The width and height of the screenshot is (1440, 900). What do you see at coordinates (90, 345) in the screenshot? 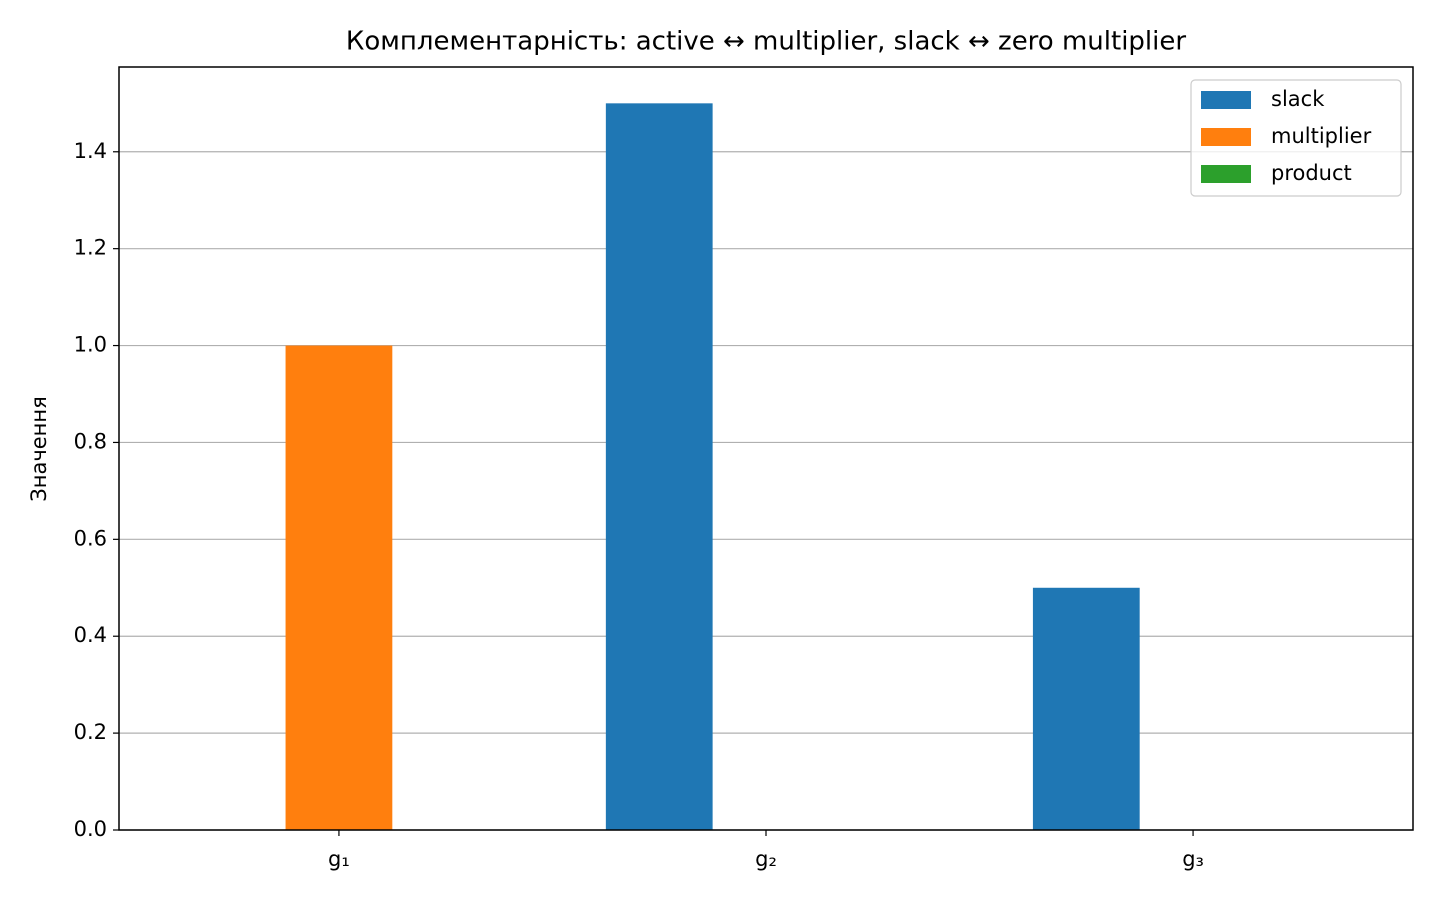
I see `y-tick-label: 1.0` at bounding box center [90, 345].